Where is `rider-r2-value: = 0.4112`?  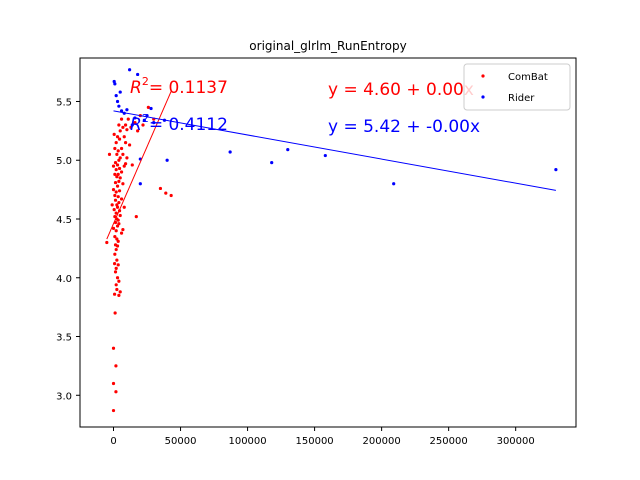 rider-r2-value: = 0.4112 is located at coordinates (188, 125).